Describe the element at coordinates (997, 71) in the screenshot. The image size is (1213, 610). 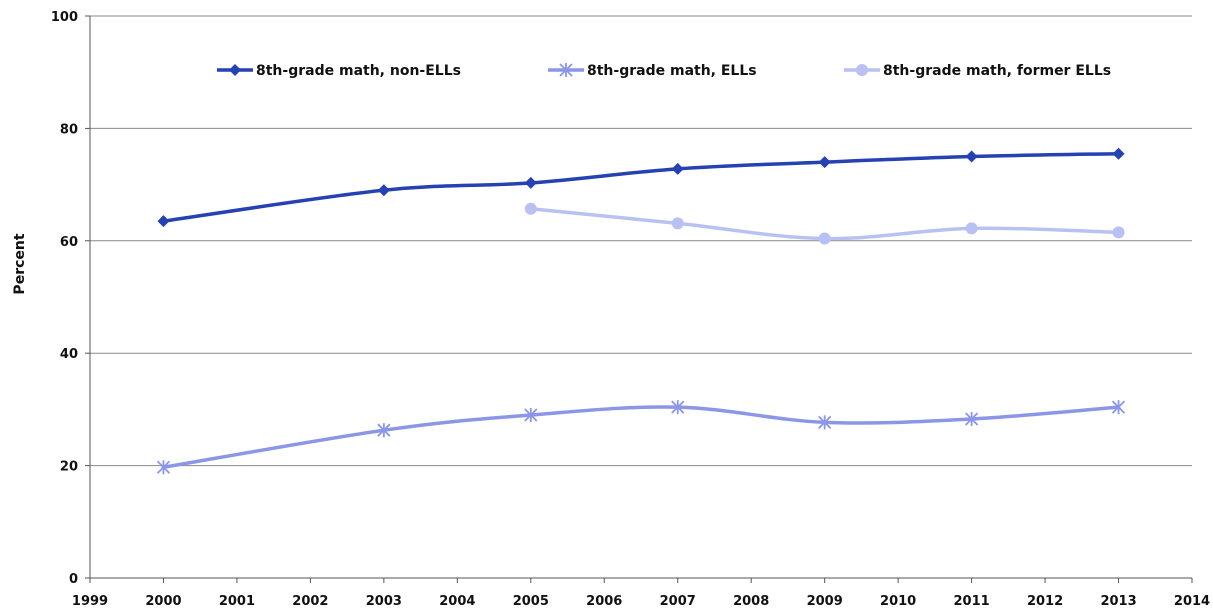
I see `legend-label: 8th-grade math, former ELLs` at that location.